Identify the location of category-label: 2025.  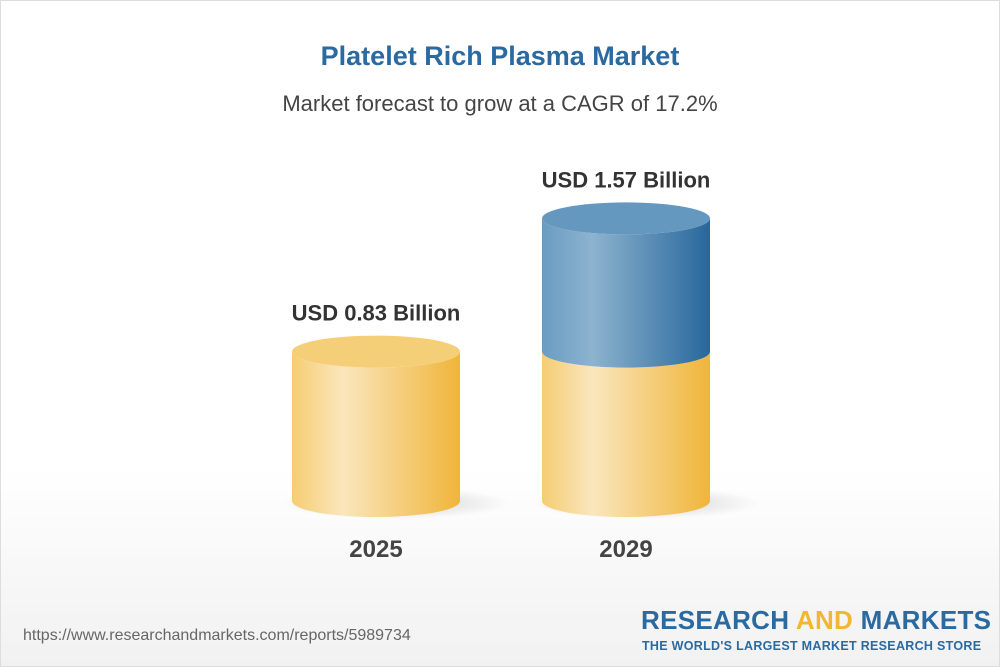
(375, 549).